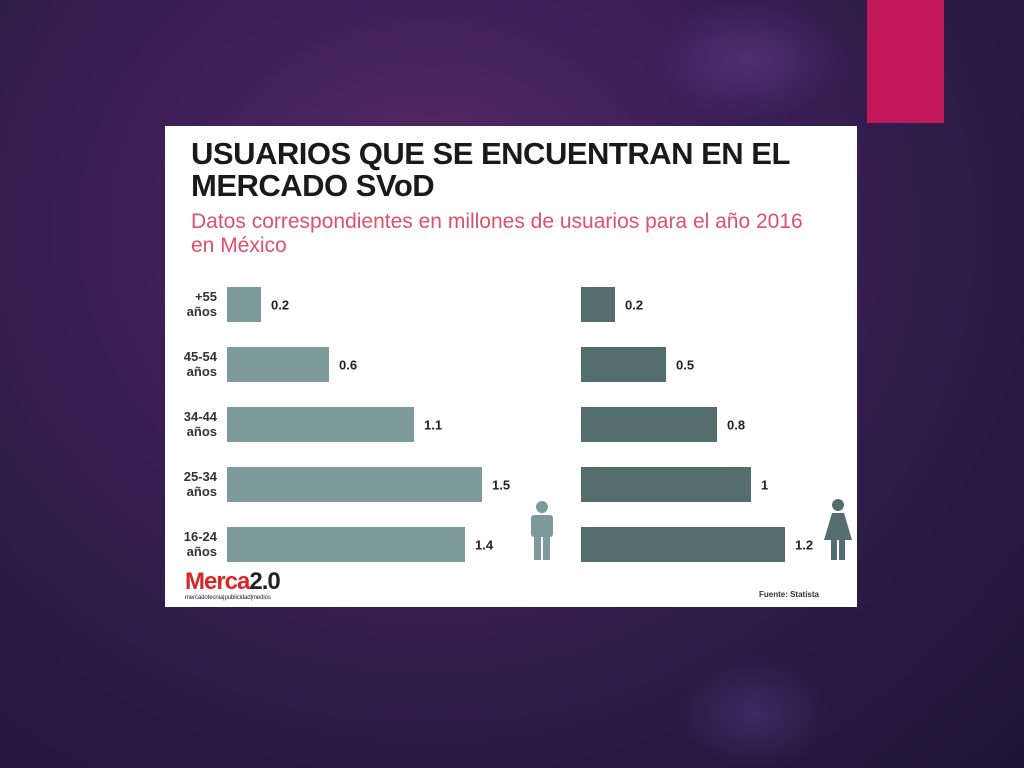 This screenshot has width=1024, height=768. Describe the element at coordinates (484, 545) in the screenshot. I see `data-label: 1.4` at that location.